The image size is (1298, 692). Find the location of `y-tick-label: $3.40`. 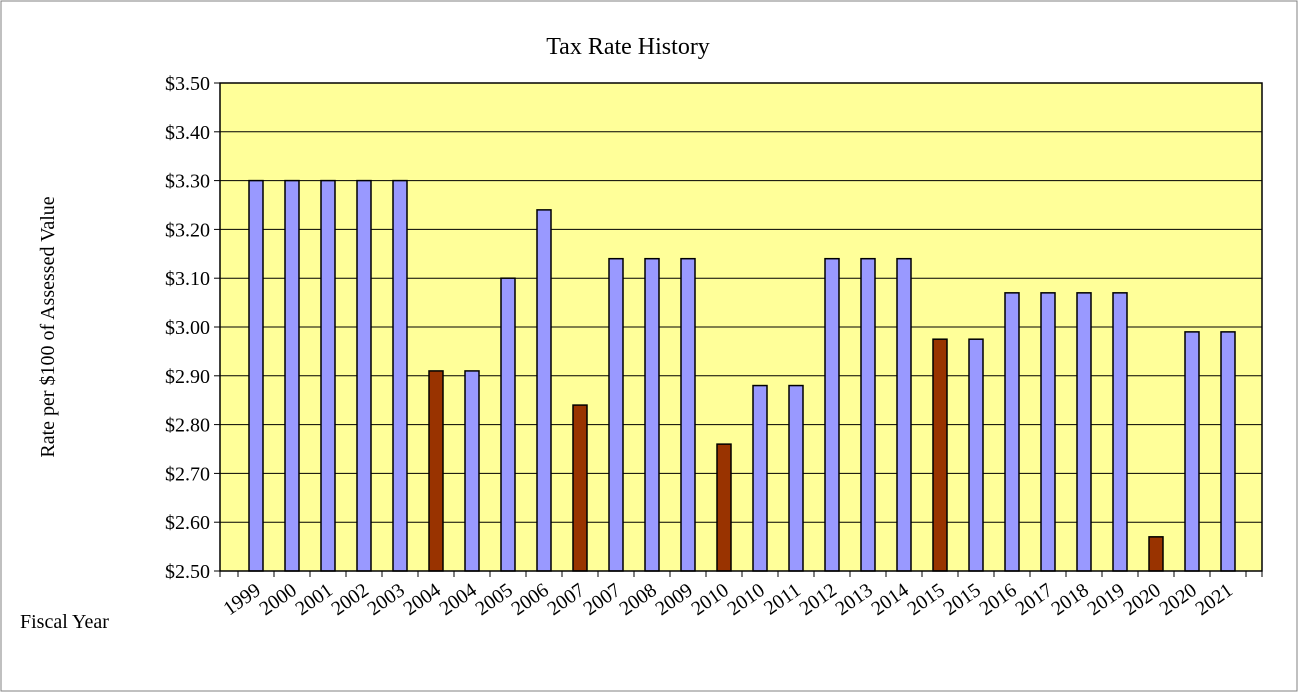

y-tick-label: $3.40 is located at coordinates (187, 133).